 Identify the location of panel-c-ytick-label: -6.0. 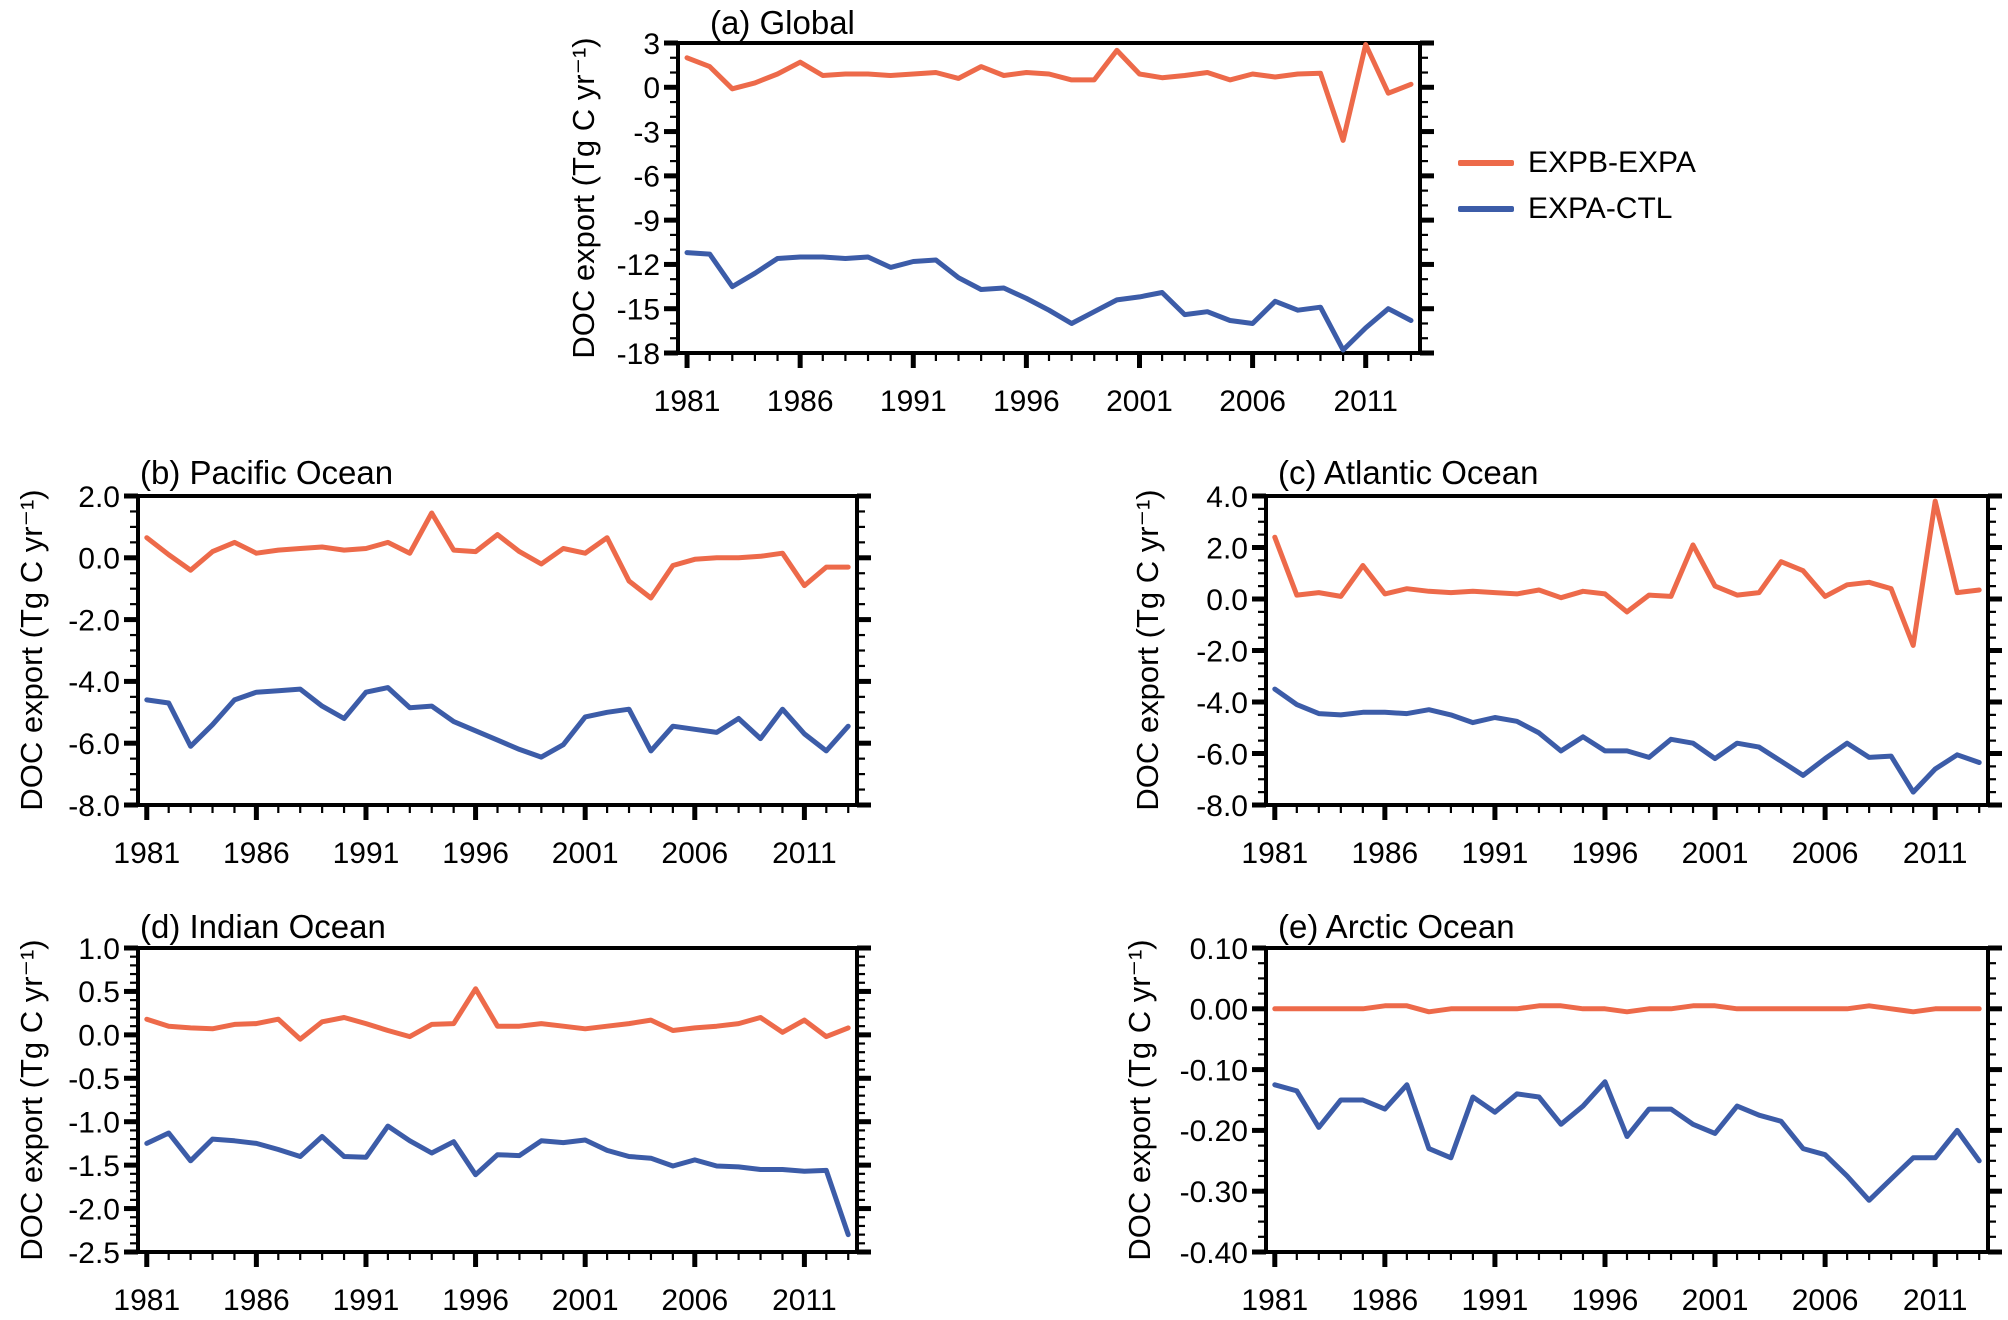
(1222, 754).